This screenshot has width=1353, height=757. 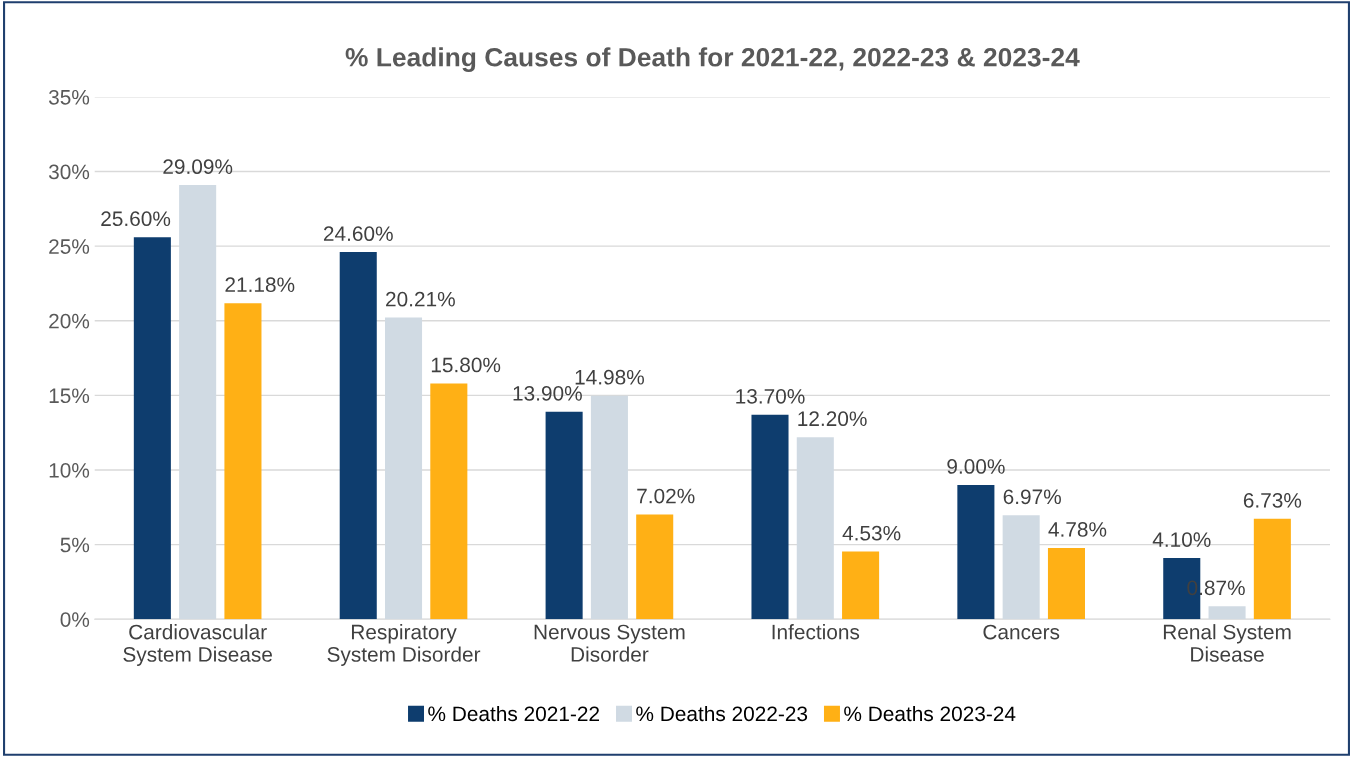 What do you see at coordinates (1077, 529) in the screenshot?
I see `data-label: 4.78%` at bounding box center [1077, 529].